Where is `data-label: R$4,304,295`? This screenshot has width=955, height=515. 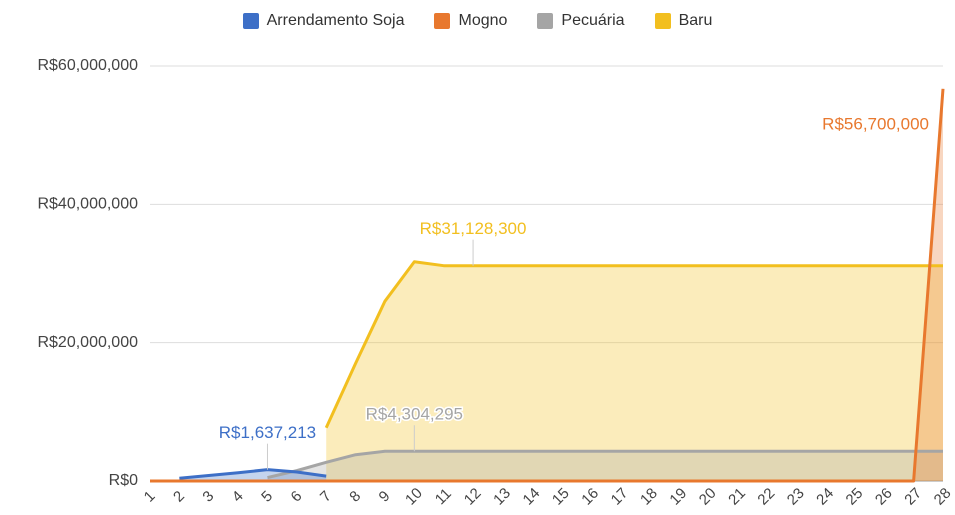
data-label: R$4,304,295 is located at coordinates (414, 414).